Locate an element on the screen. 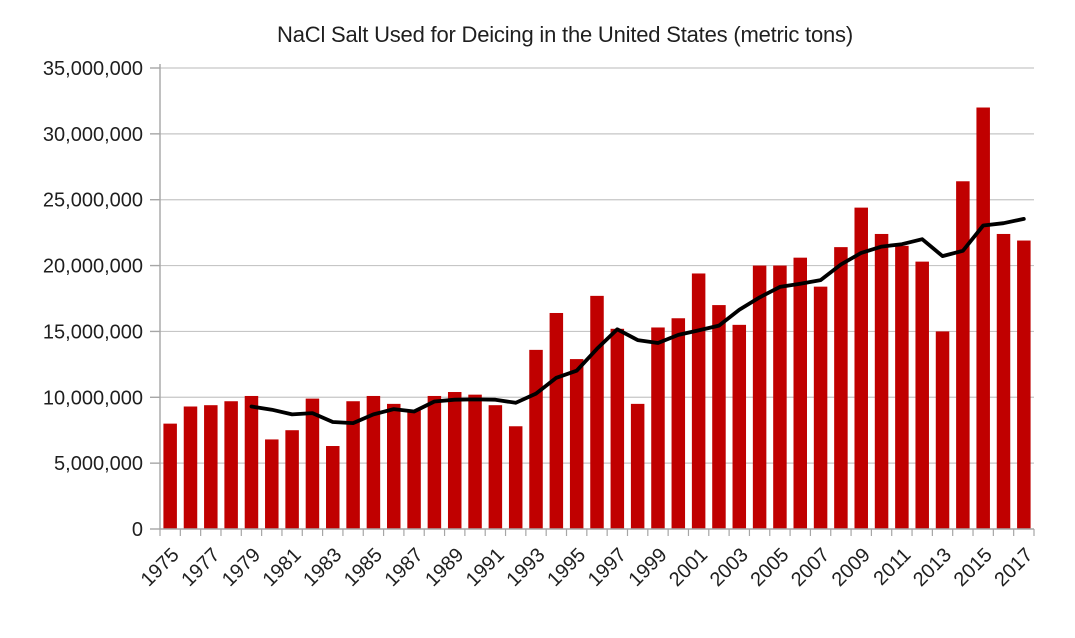 This screenshot has width=1075, height=638. y-tick-label: 0 is located at coordinates (137, 530).